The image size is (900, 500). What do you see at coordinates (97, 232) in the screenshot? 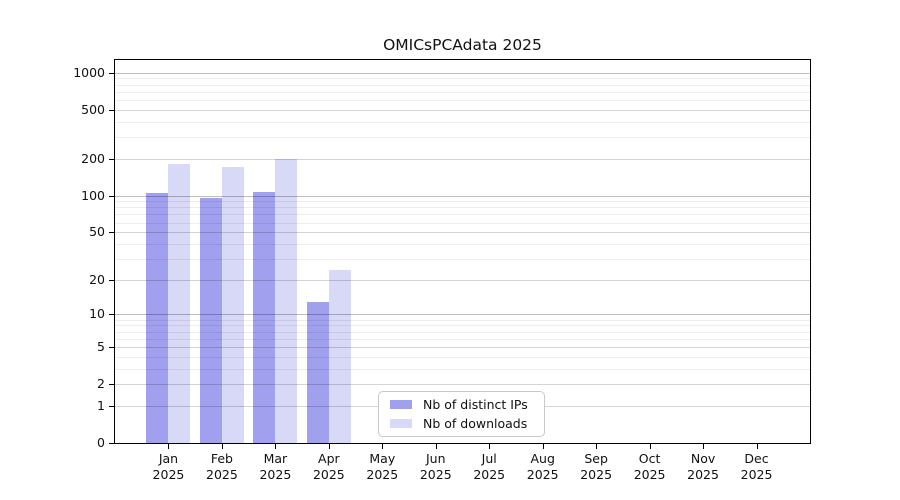
I see `y-tick-label: 50` at bounding box center [97, 232].